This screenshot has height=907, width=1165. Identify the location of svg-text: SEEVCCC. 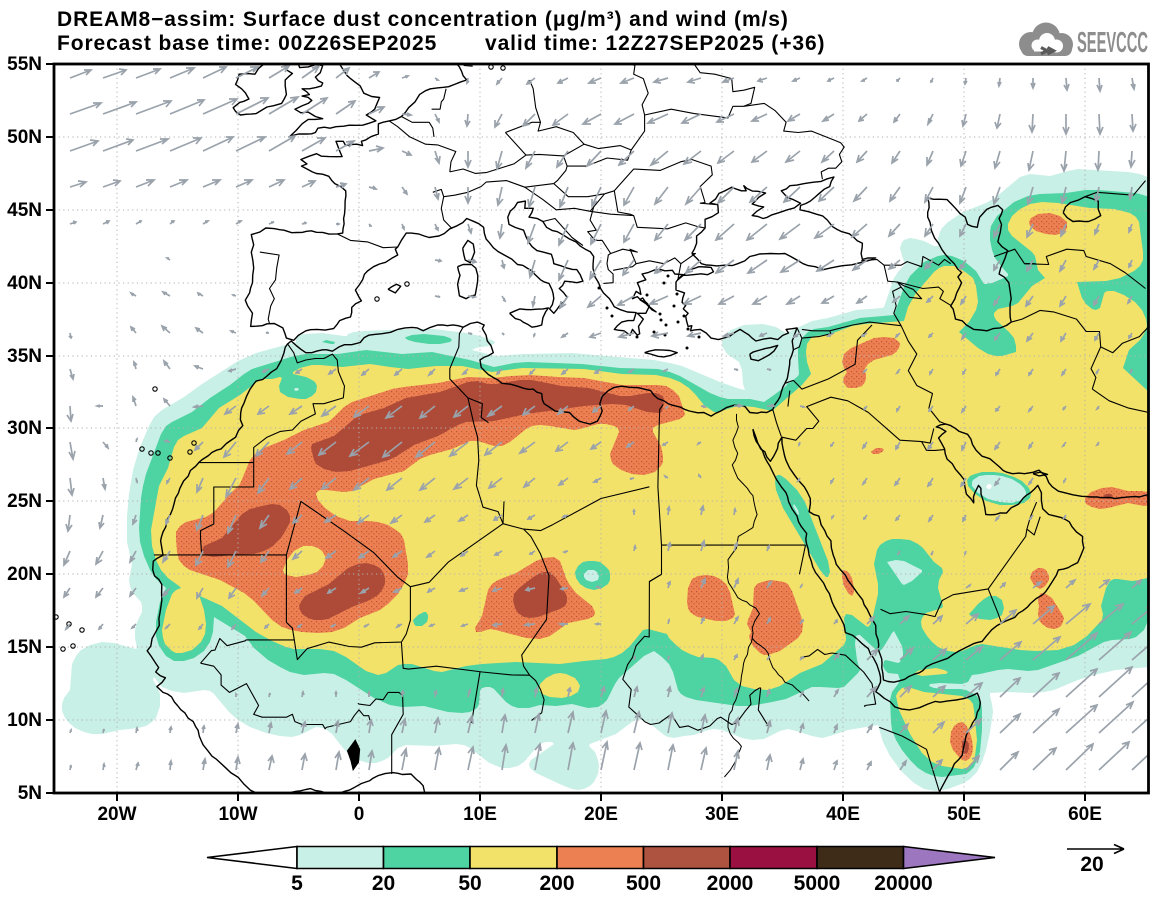
(1112, 43).